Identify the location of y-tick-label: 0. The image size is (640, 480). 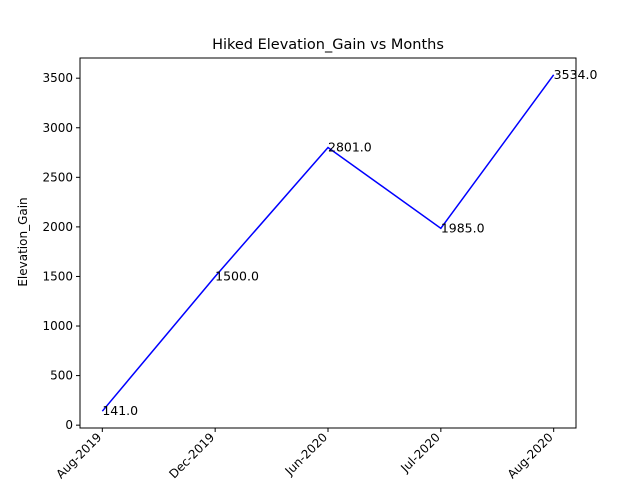
(69, 425).